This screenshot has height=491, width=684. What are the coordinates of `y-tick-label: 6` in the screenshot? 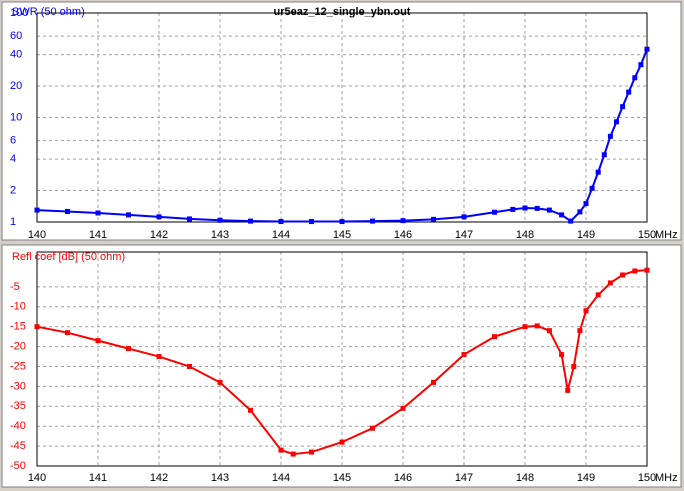 It's located at (13, 141).